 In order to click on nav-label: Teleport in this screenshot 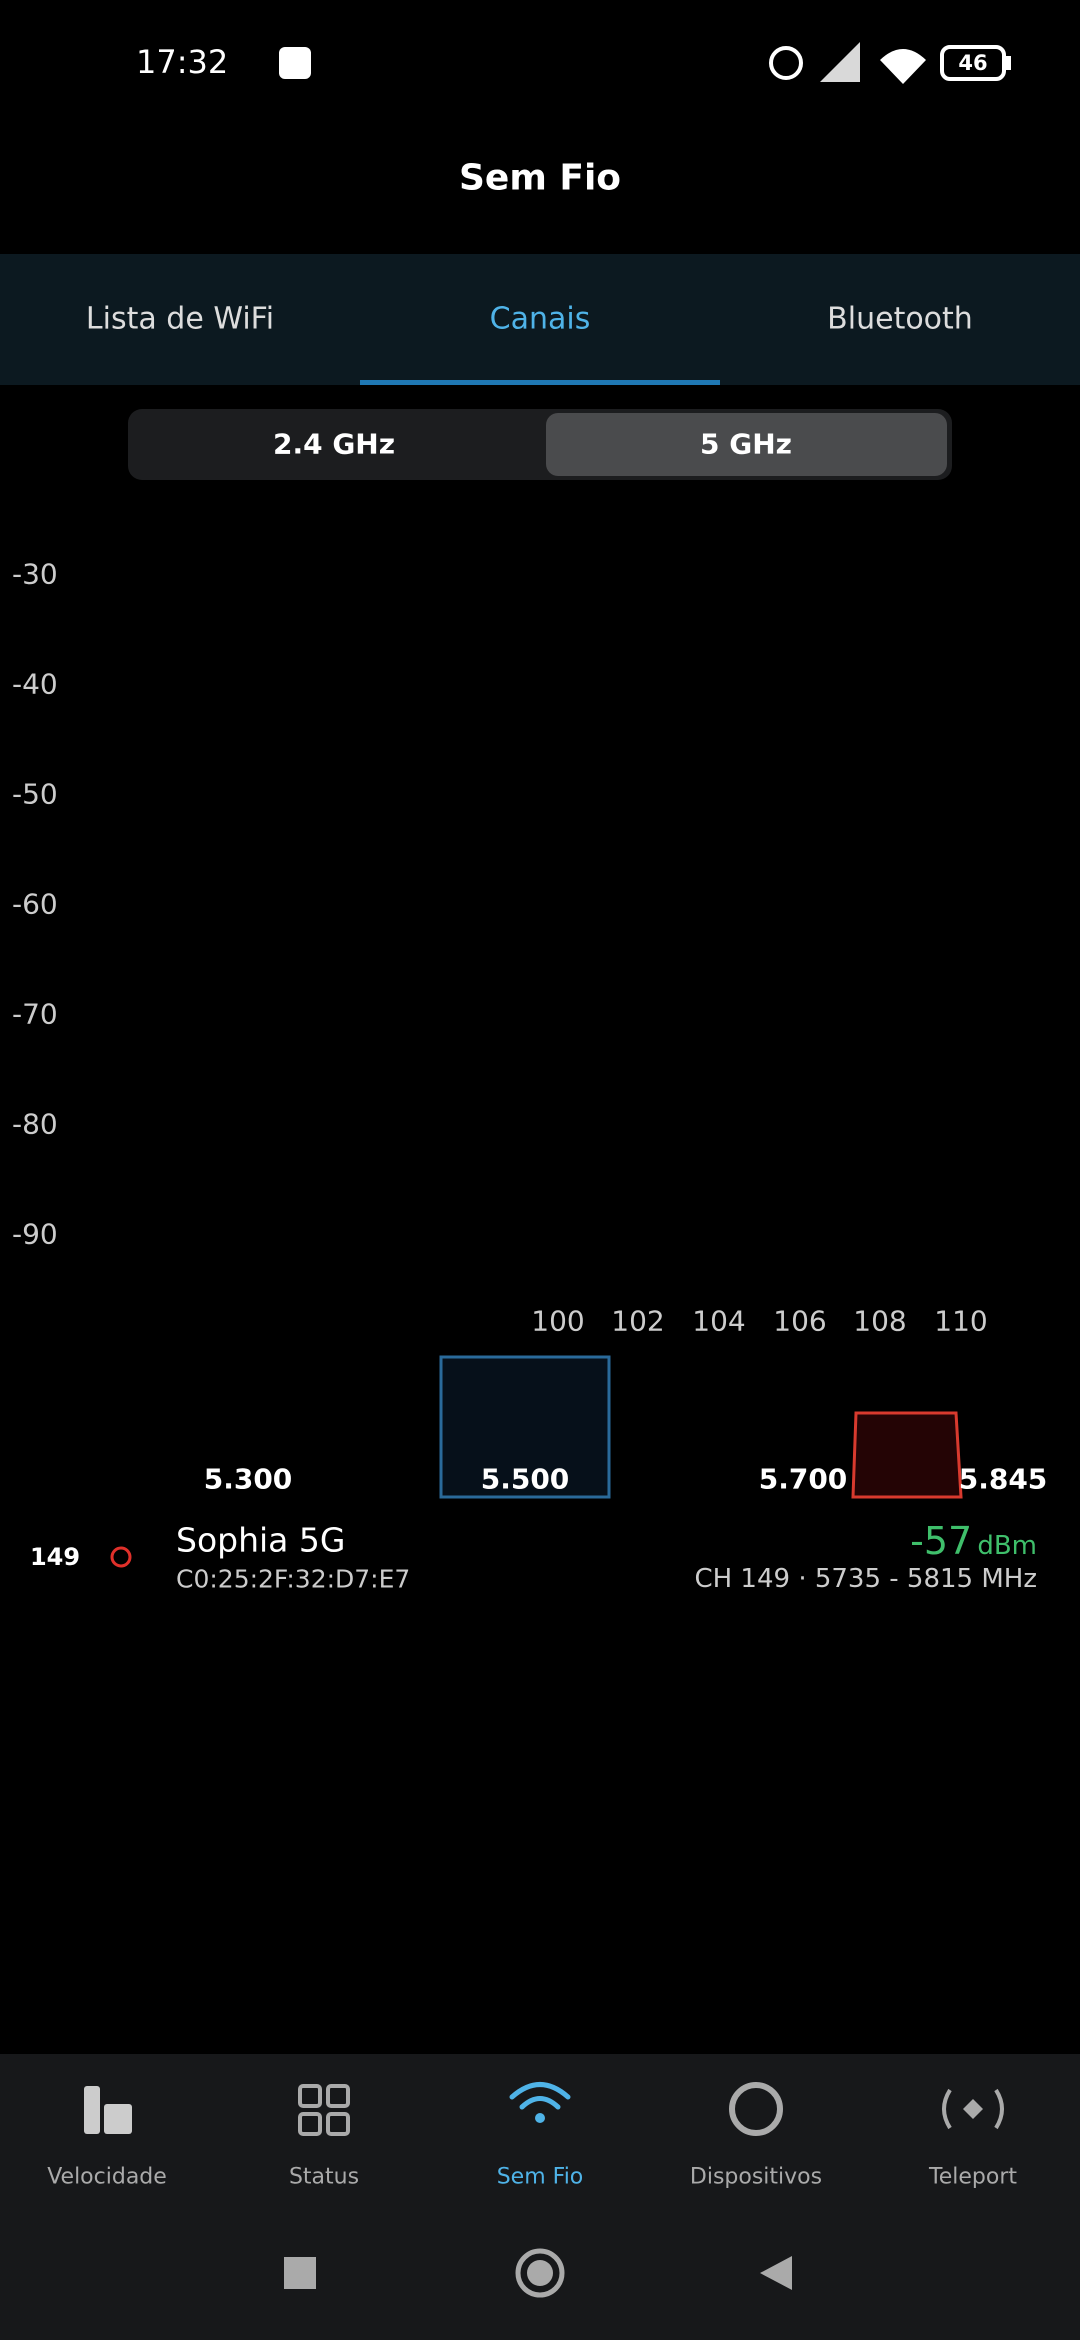, I will do `click(973, 2177)`.